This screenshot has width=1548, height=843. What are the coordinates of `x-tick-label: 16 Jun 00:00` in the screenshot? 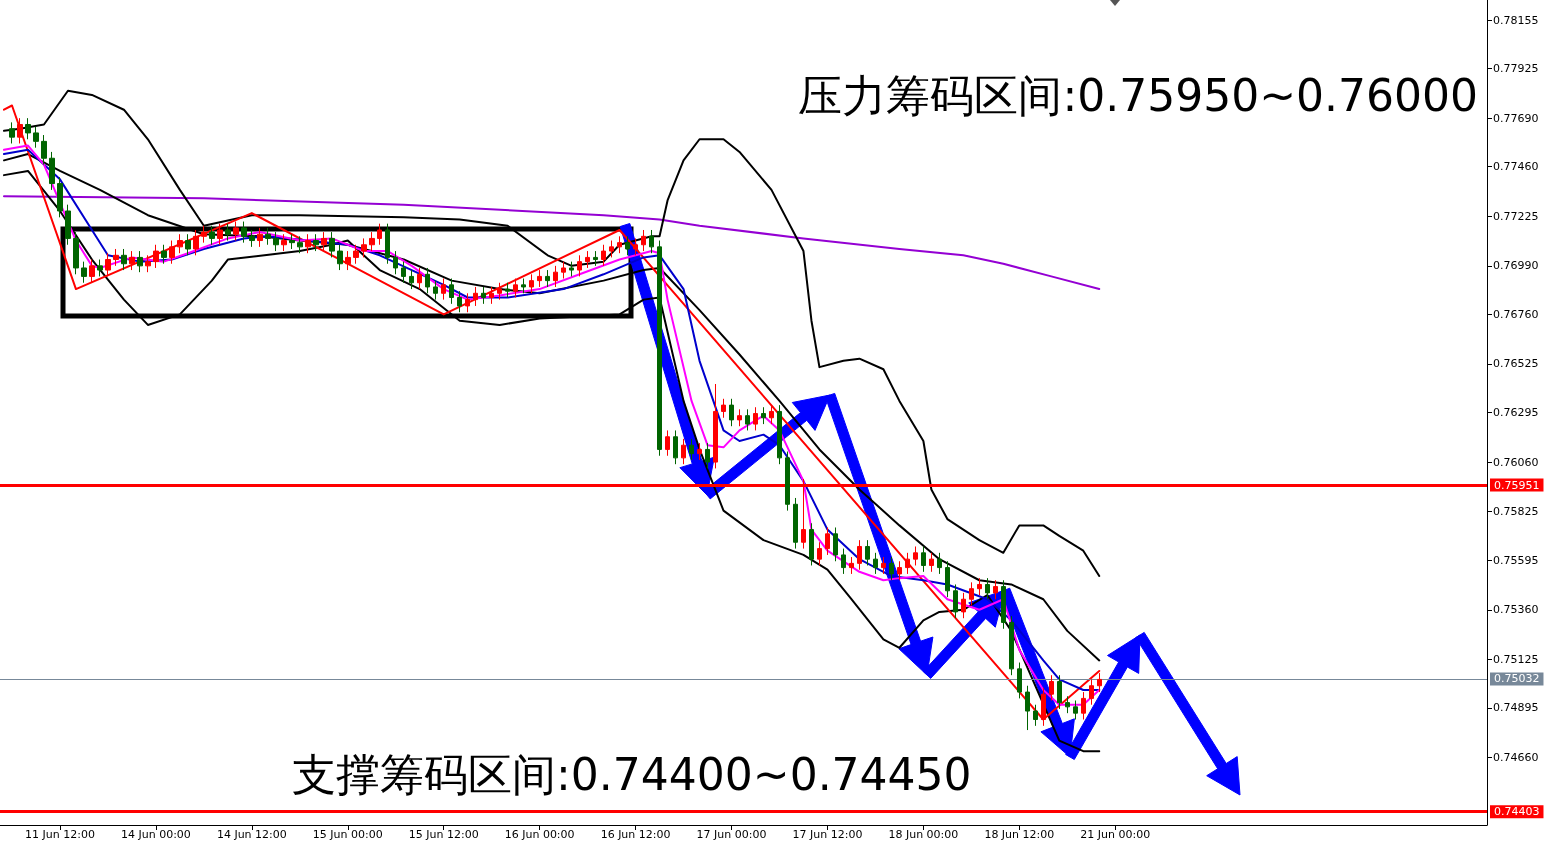 It's located at (539, 834).